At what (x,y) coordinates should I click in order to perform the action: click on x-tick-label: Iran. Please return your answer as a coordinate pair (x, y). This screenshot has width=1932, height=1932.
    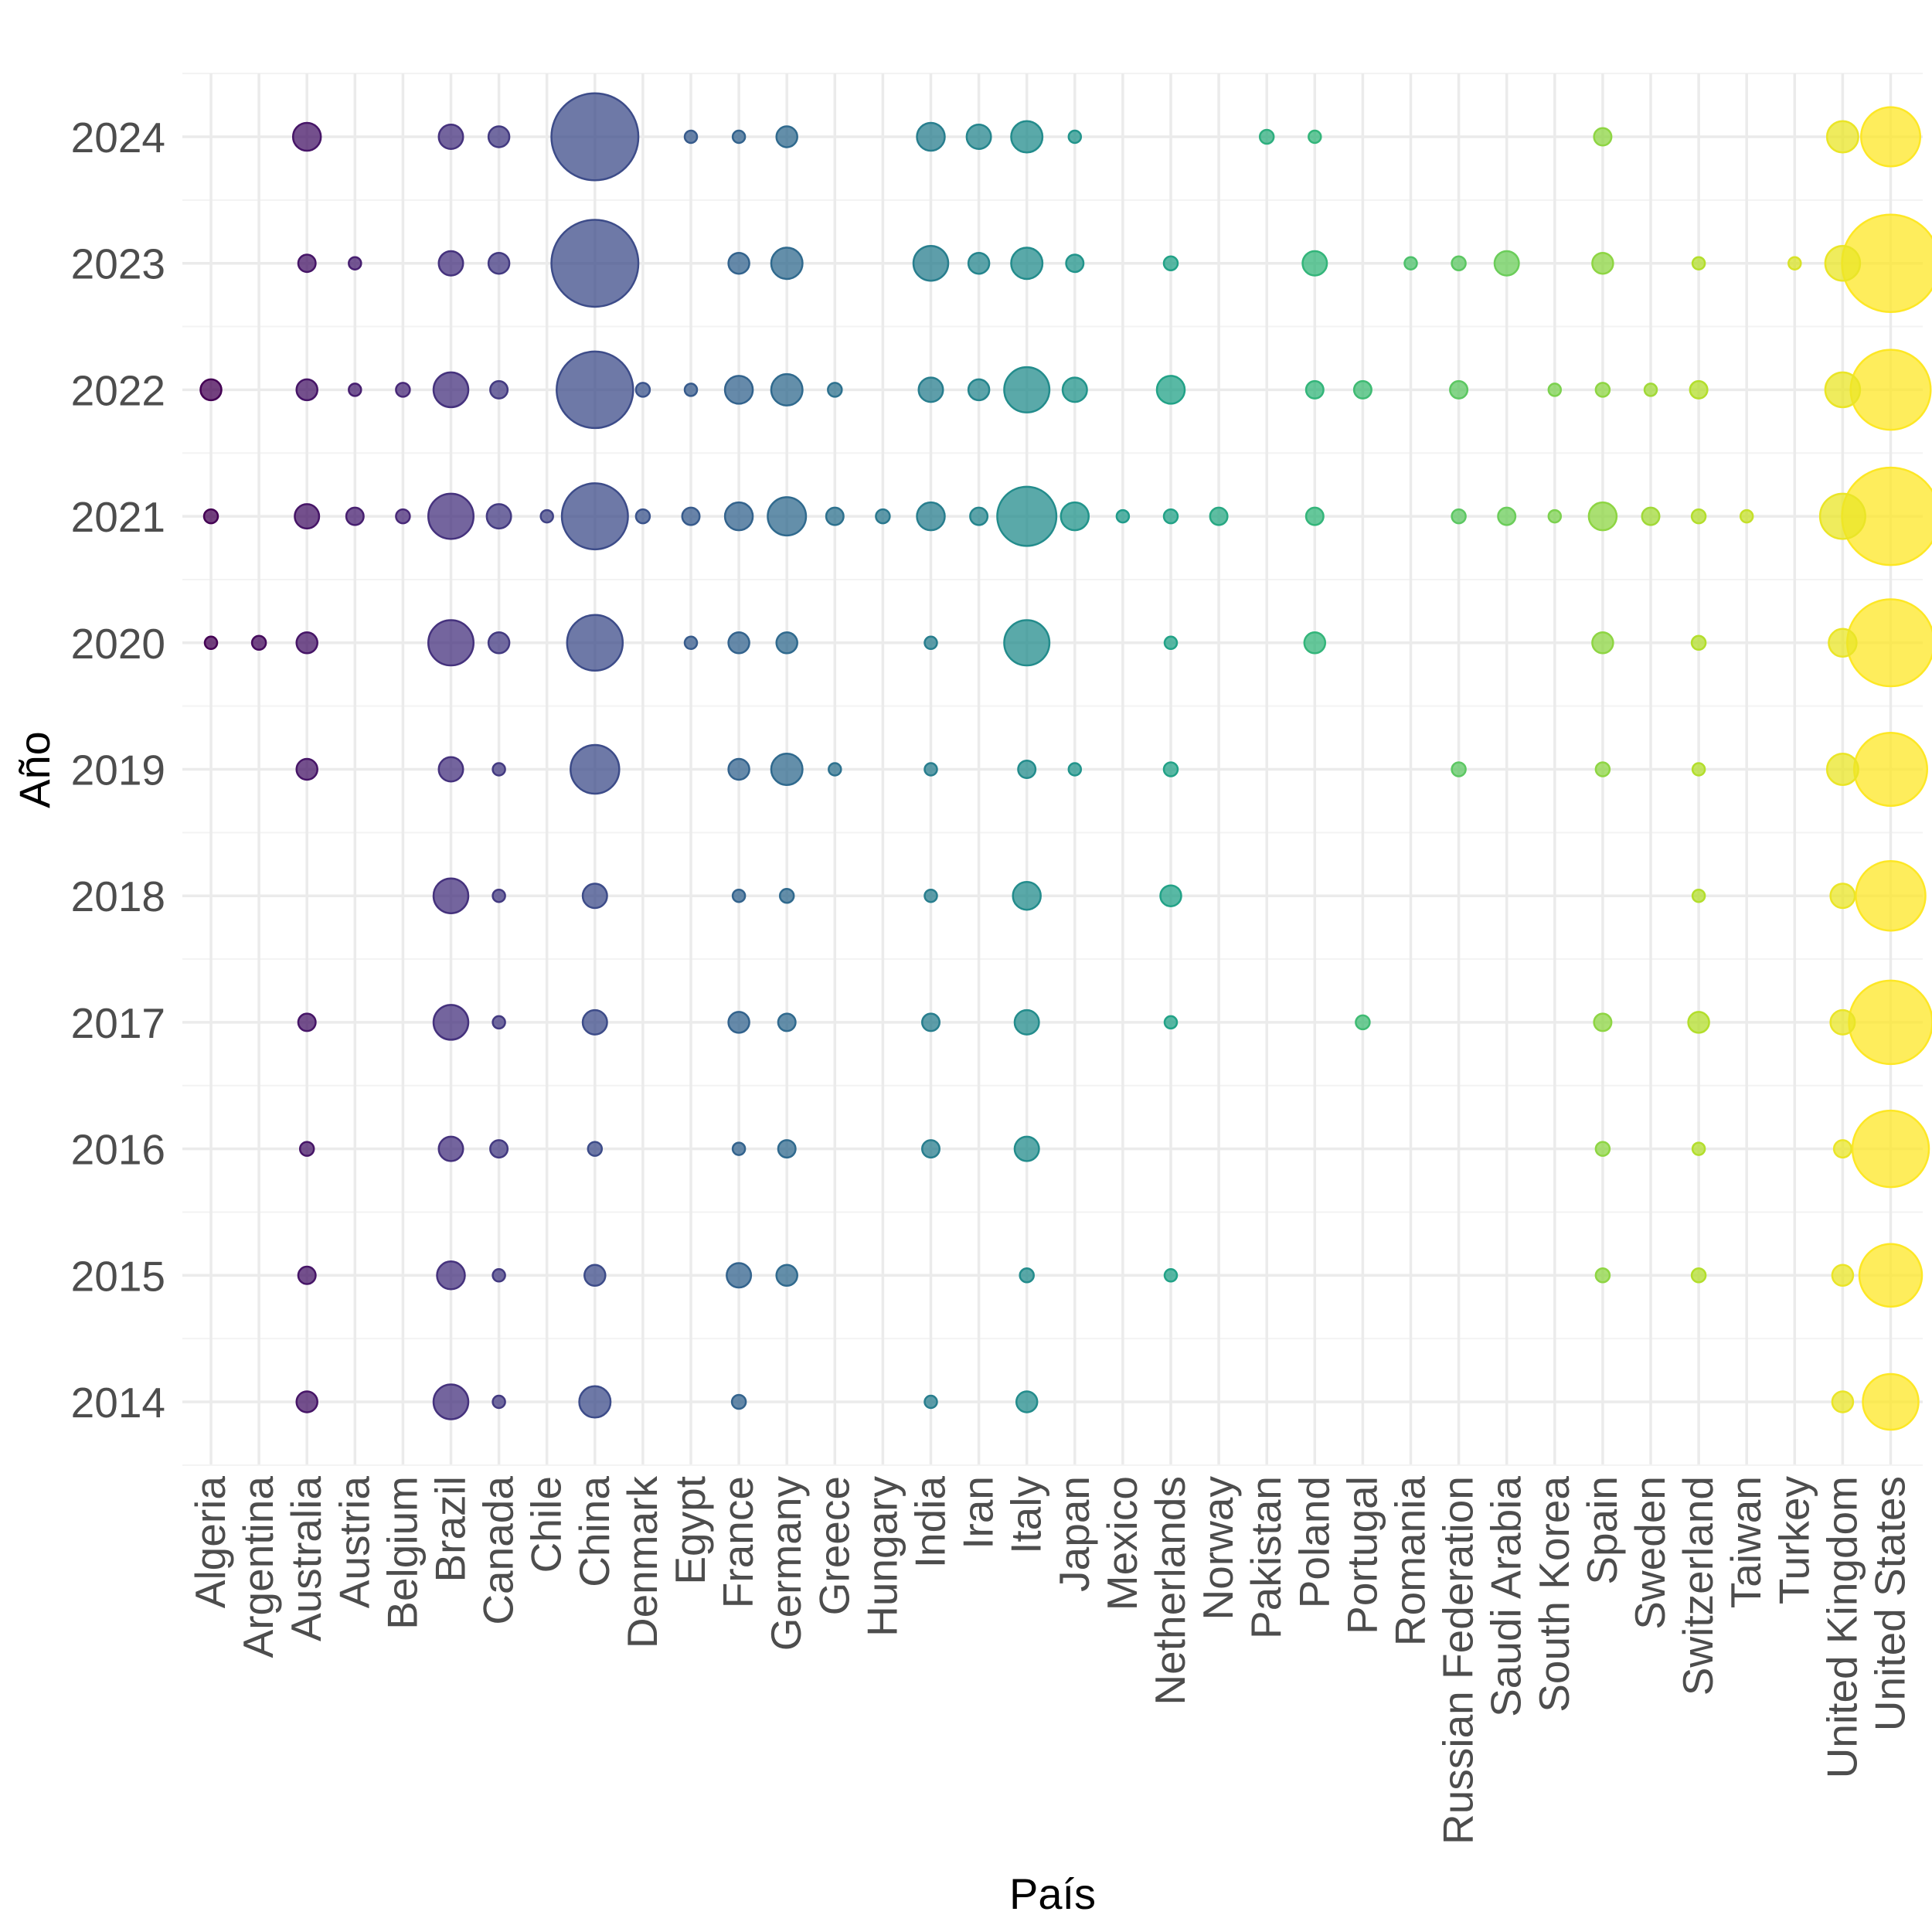
    Looking at the image, I should click on (978, 1512).